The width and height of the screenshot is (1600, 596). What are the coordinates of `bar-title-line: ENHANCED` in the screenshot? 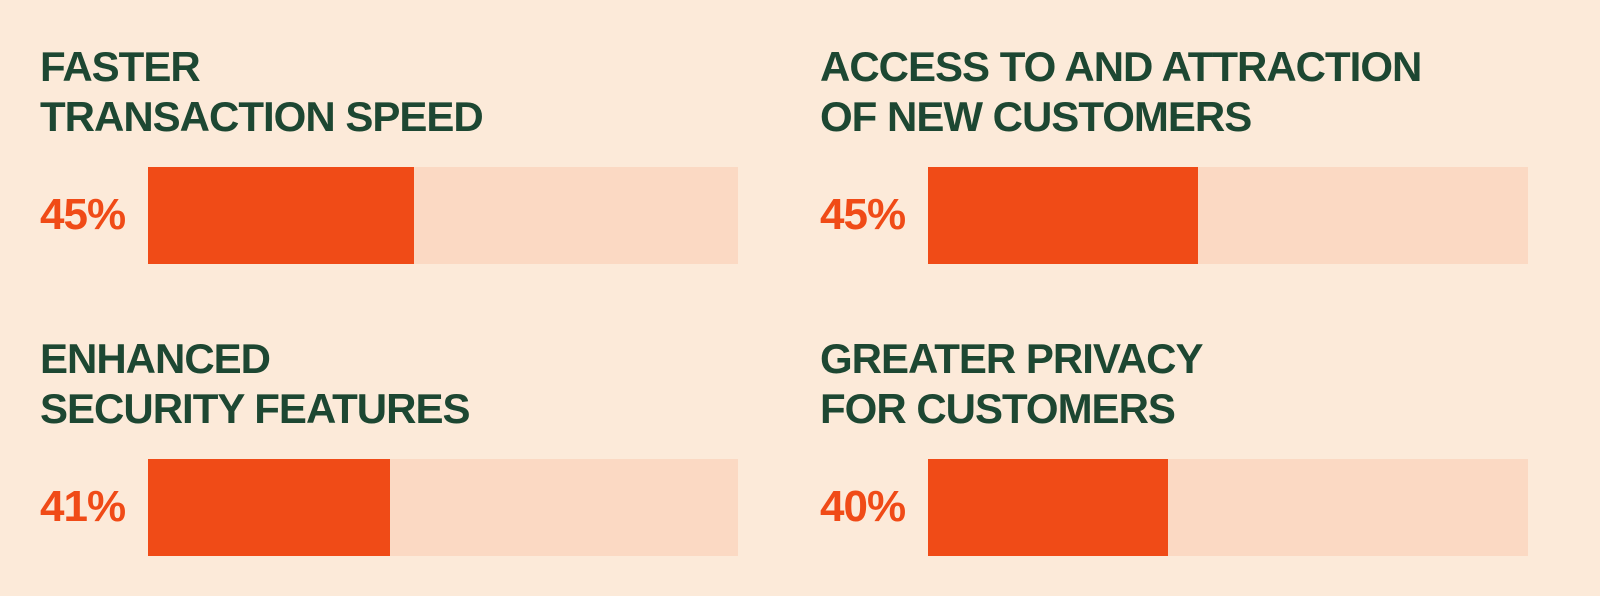 It's located at (155, 358).